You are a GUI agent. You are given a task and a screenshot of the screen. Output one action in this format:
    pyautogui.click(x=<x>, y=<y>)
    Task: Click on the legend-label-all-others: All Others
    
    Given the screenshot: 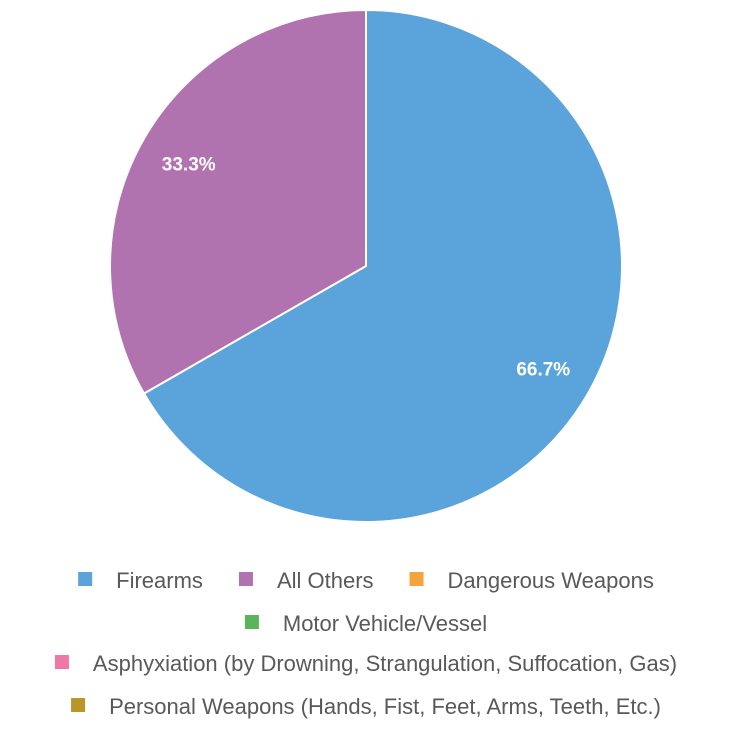 What is the action you would take?
    pyautogui.click(x=325, y=580)
    